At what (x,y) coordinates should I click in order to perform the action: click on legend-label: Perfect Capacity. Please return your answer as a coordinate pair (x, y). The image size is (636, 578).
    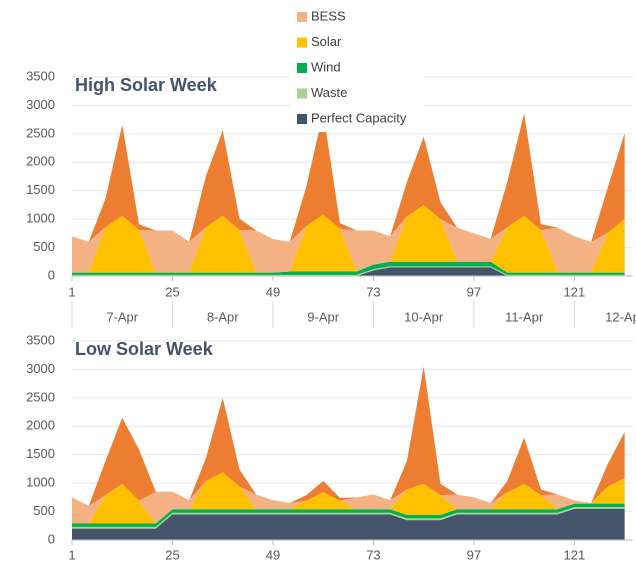
    Looking at the image, I should click on (359, 117).